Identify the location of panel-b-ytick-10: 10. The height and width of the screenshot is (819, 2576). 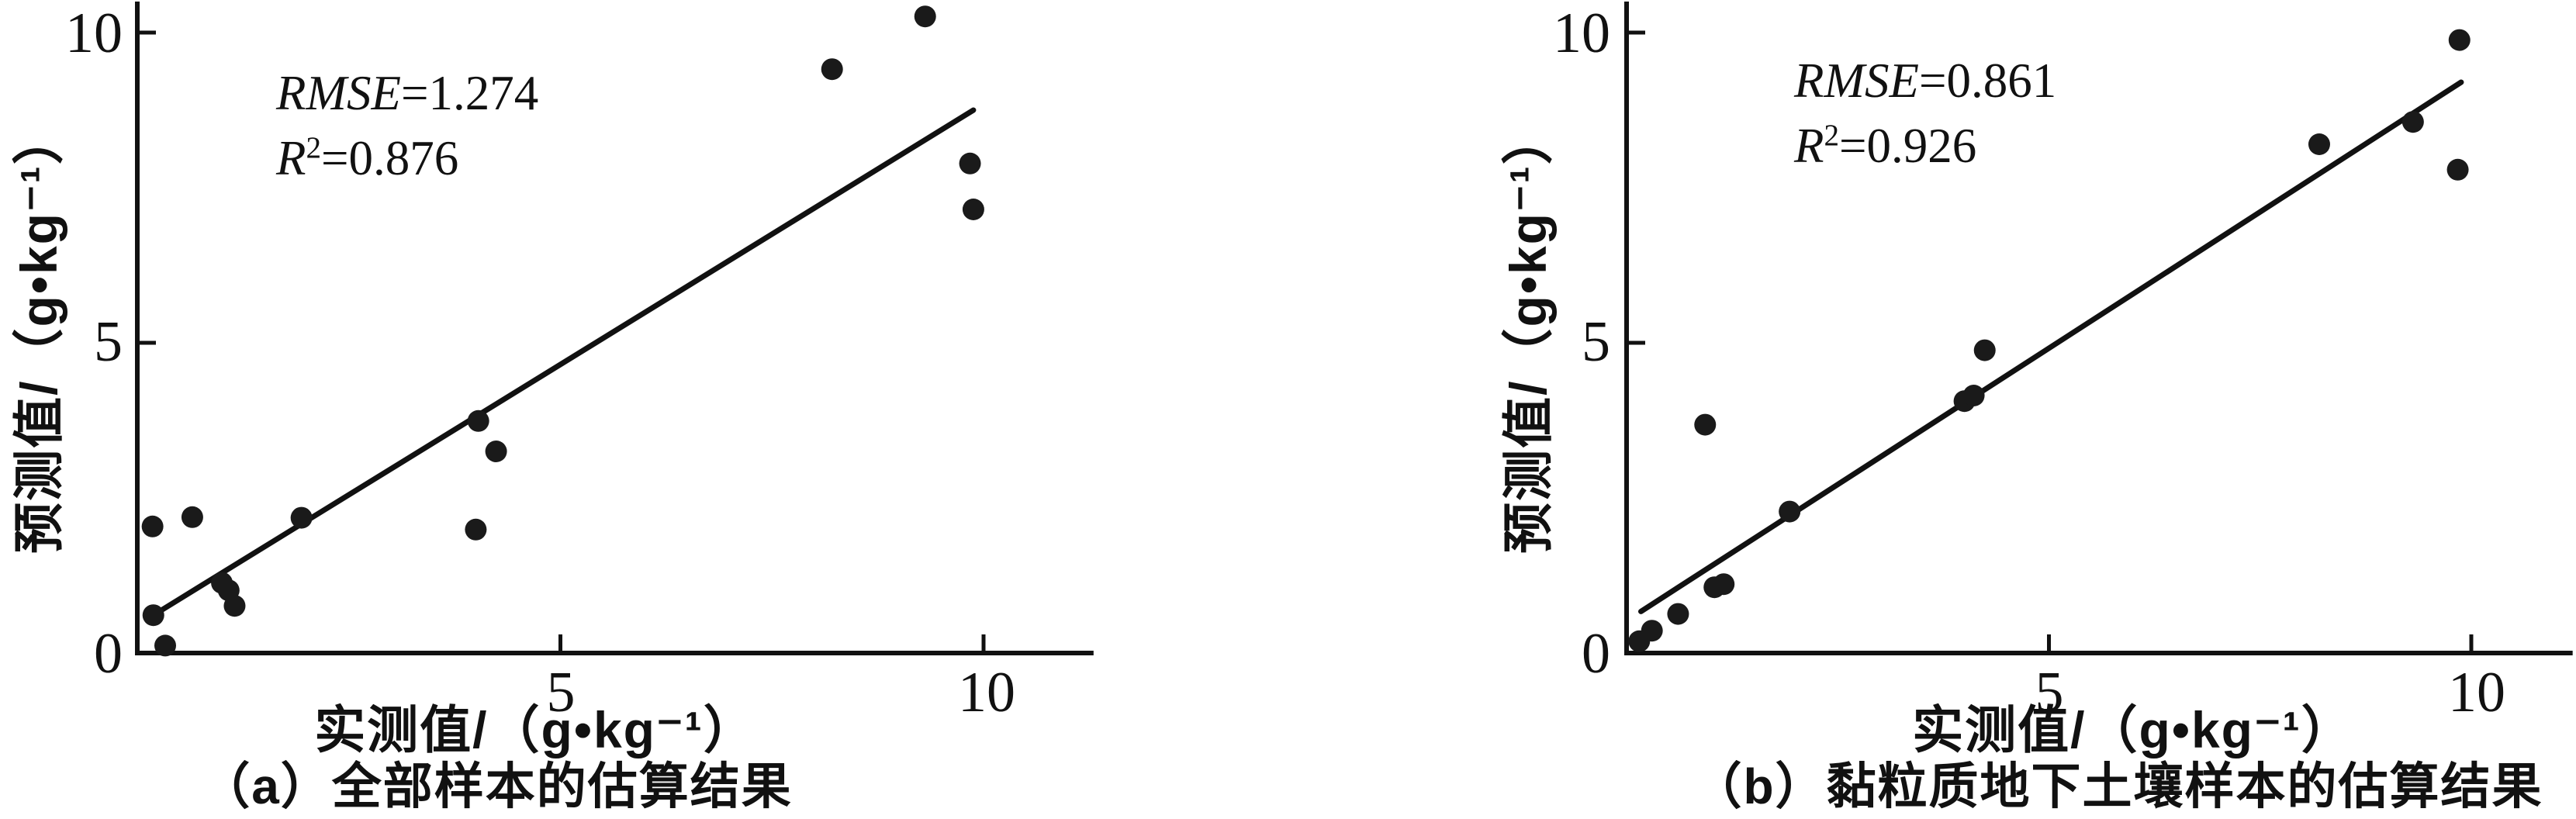
(1581, 33).